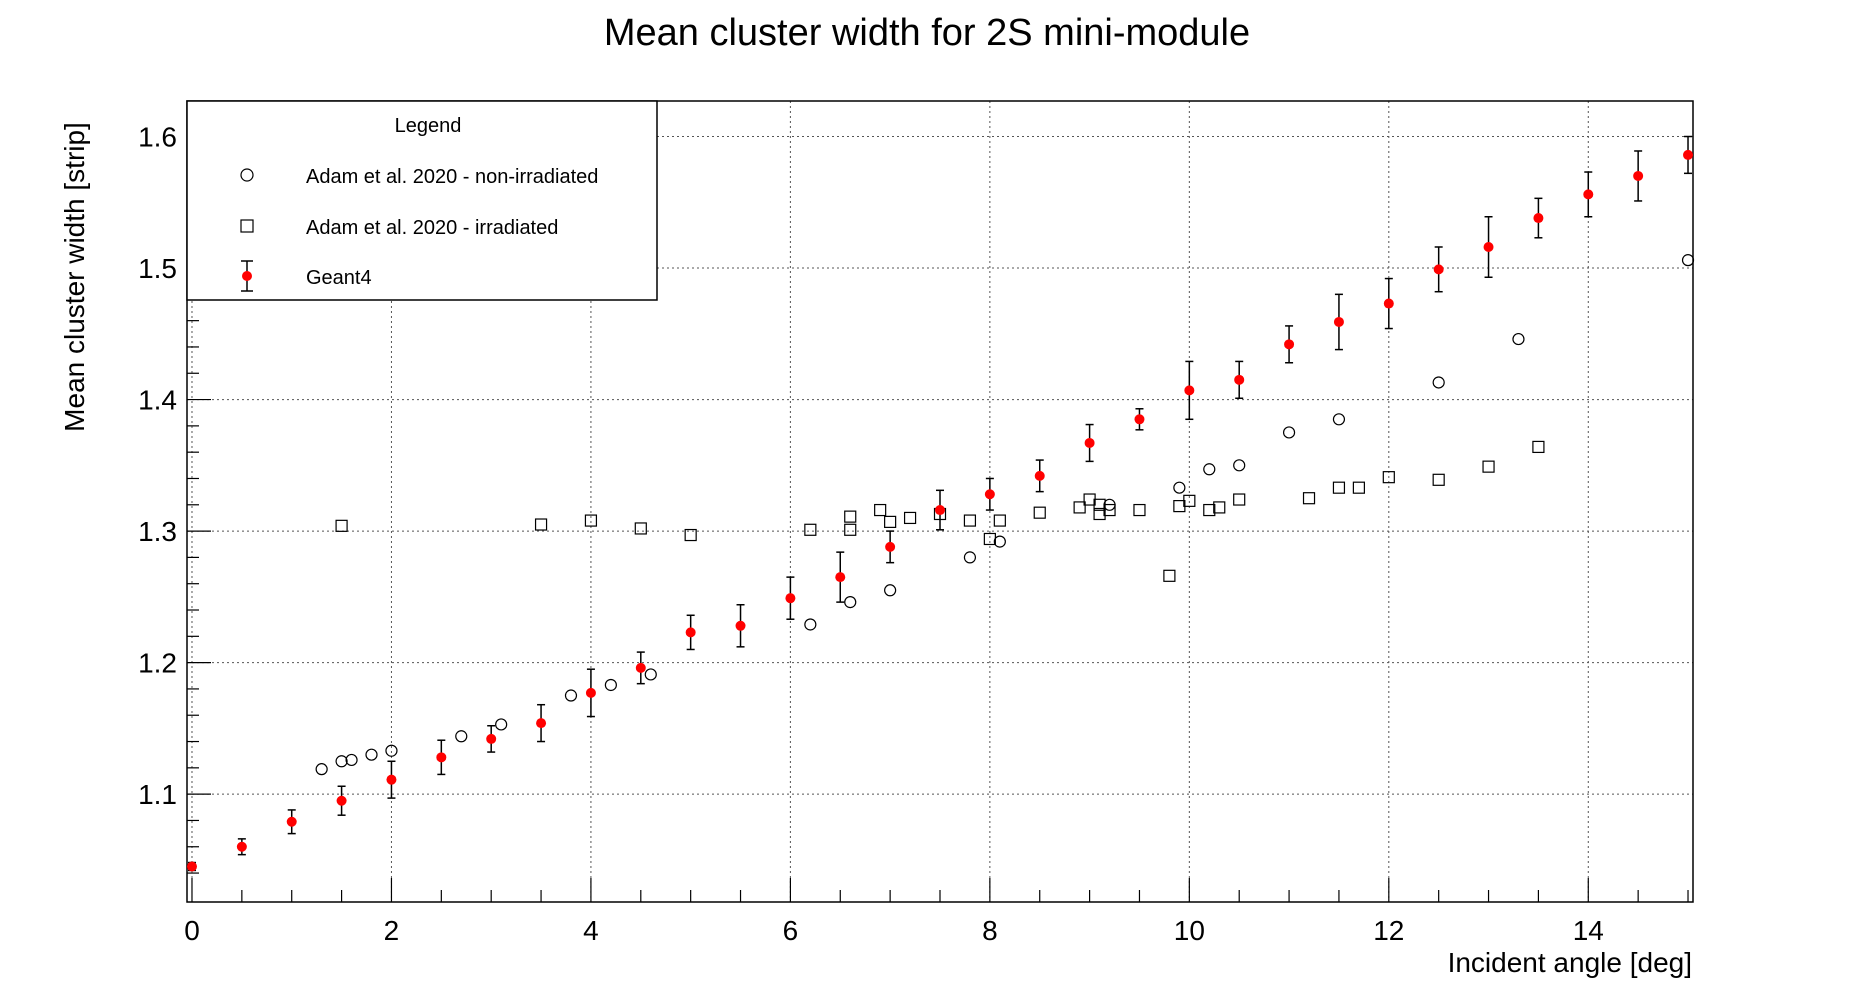  I want to click on x-tick-label: 14, so click(1588, 930).